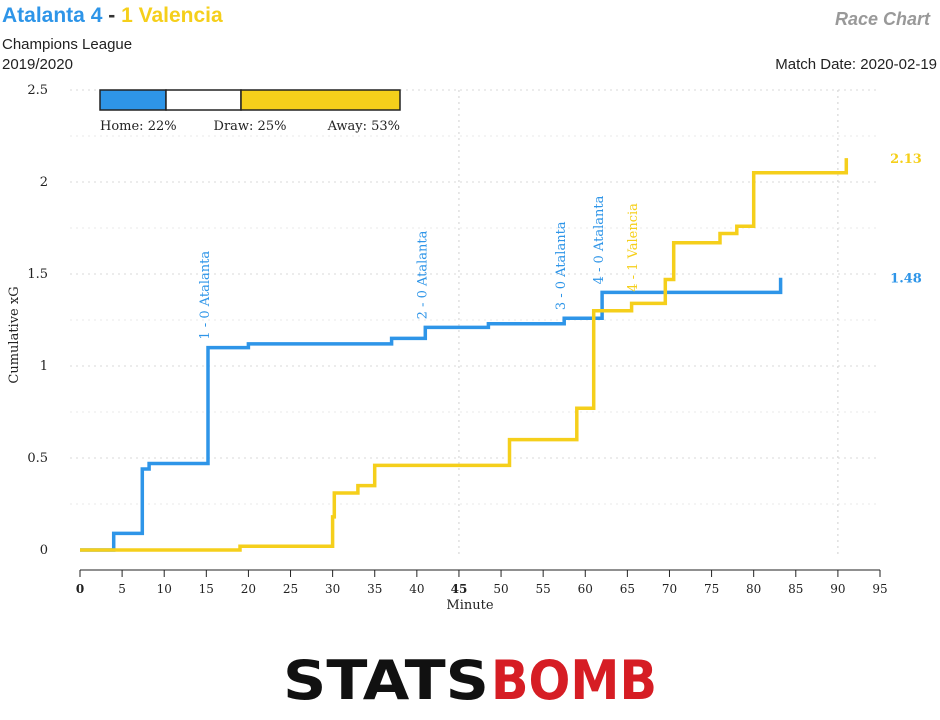 The width and height of the screenshot is (940, 720). What do you see at coordinates (248, 589) in the screenshot?
I see `x-tick-label: 20` at bounding box center [248, 589].